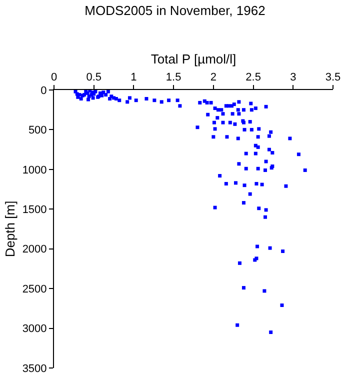  Describe the element at coordinates (193, 59) in the screenshot. I see `x-axis-title: Total P [µmol/l]` at that location.